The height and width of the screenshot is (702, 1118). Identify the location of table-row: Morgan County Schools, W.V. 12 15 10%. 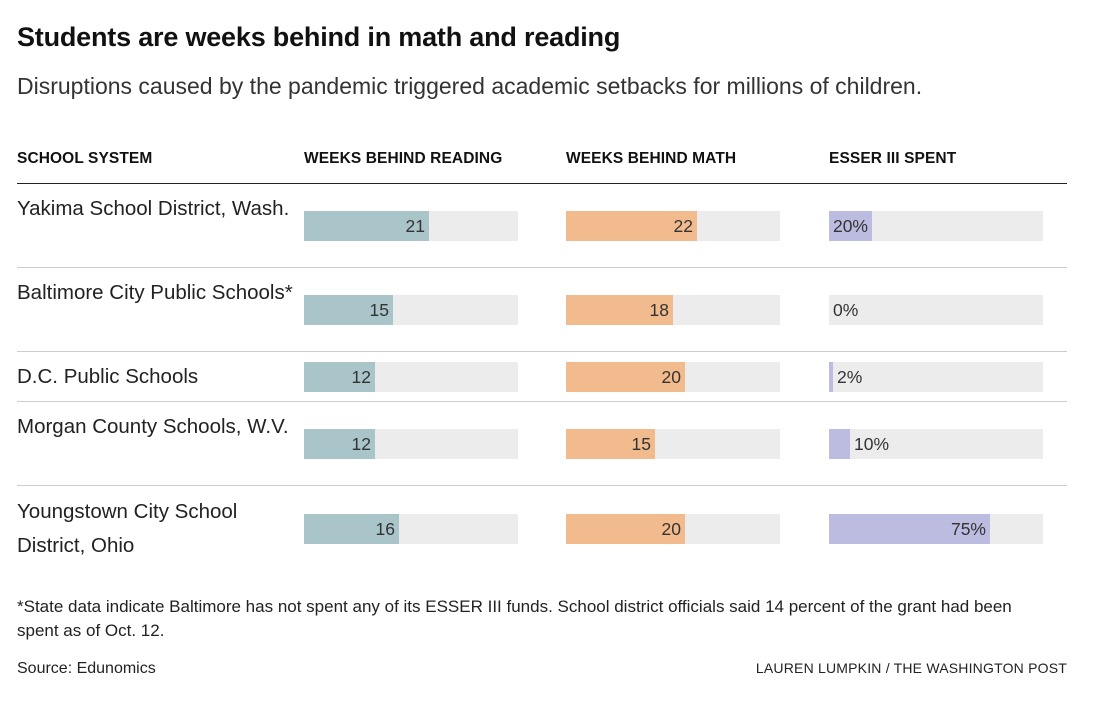
(542, 444).